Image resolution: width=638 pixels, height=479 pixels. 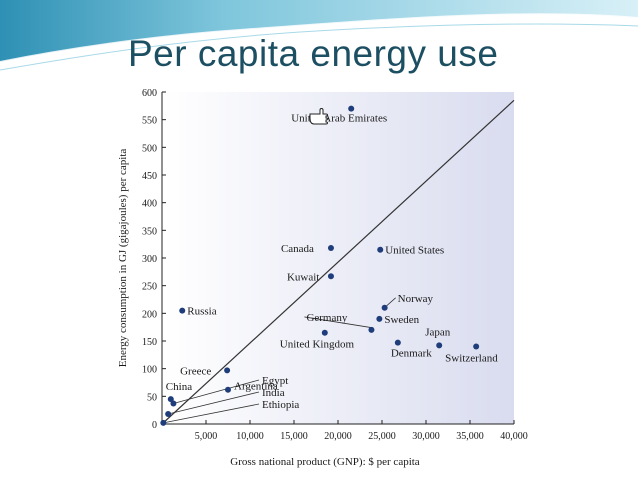 I want to click on pointer-cursor-icon, so click(x=318, y=116).